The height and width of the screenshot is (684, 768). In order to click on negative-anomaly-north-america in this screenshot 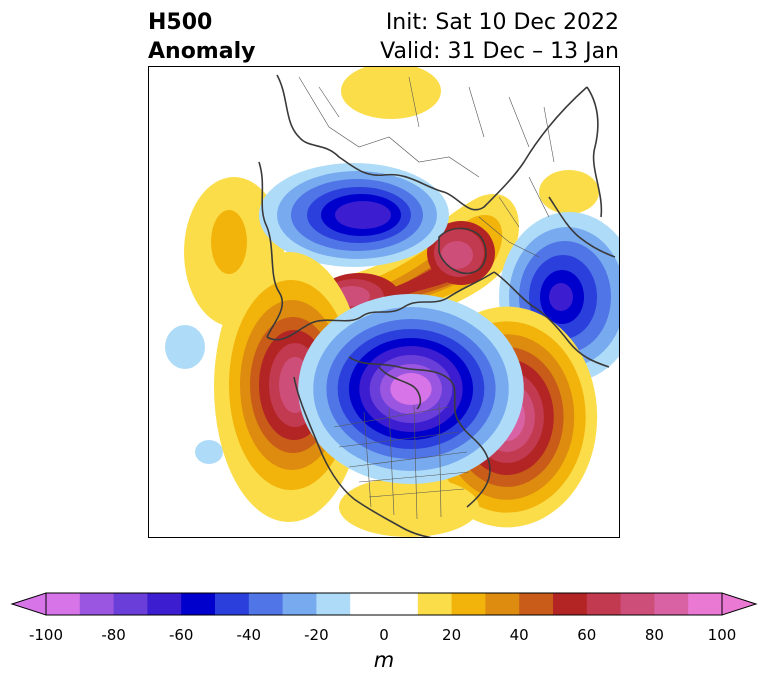, I will do `click(411, 389)`.